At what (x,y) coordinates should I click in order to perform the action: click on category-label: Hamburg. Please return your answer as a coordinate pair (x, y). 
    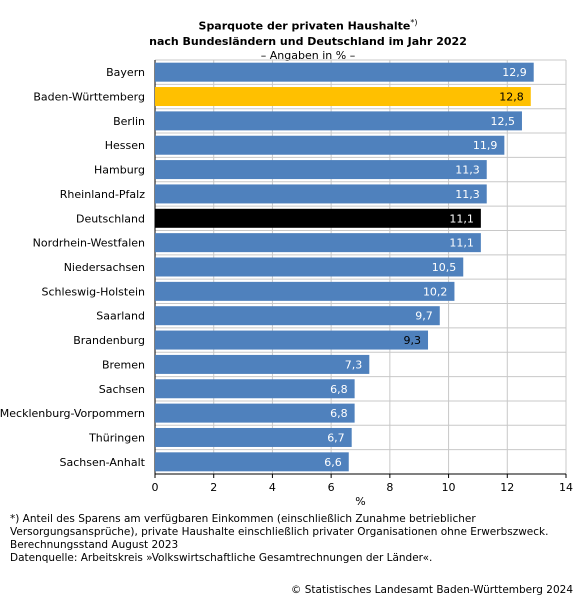
    Looking at the image, I should click on (119, 170).